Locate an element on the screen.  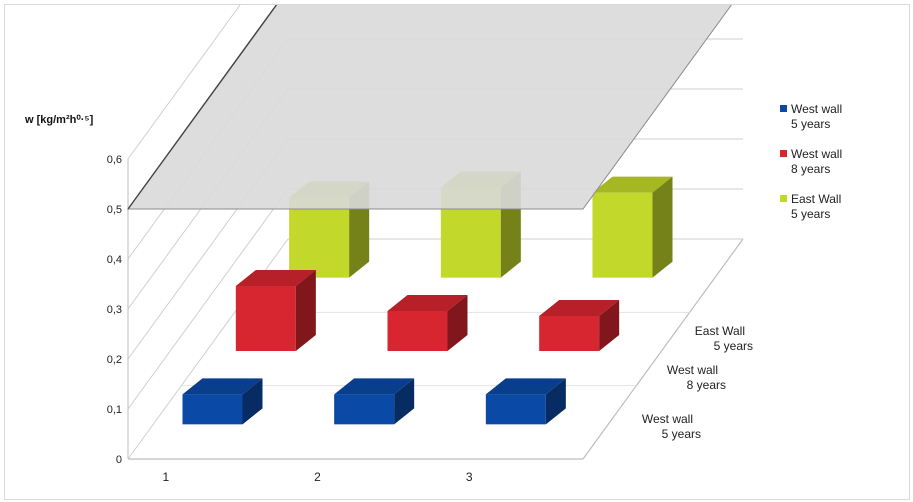
legend-label-line: East Wall is located at coordinates (816, 199).